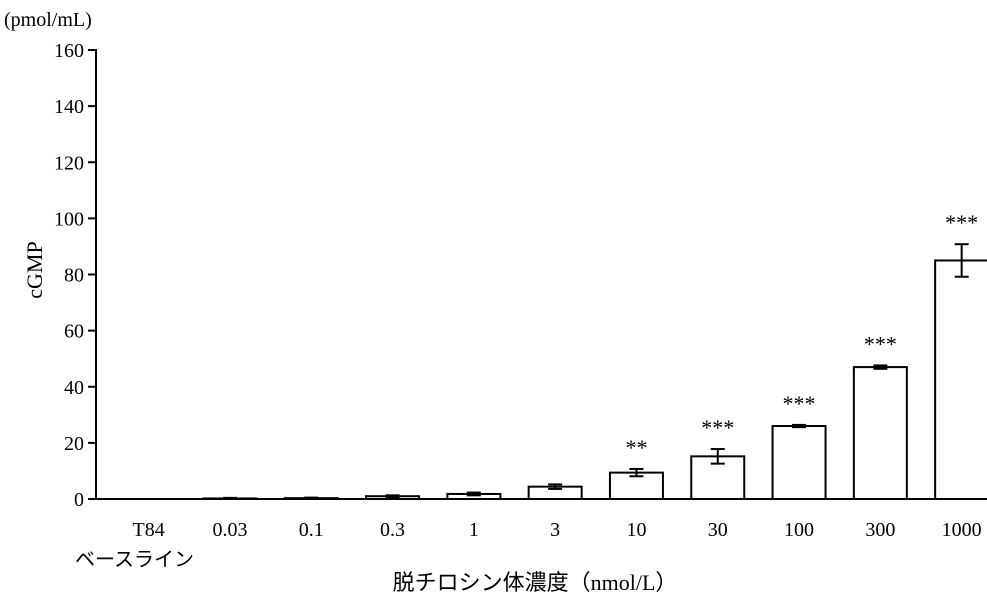 This screenshot has width=987, height=597. I want to click on y-unit-label: (pmol/mL), so click(48, 20).